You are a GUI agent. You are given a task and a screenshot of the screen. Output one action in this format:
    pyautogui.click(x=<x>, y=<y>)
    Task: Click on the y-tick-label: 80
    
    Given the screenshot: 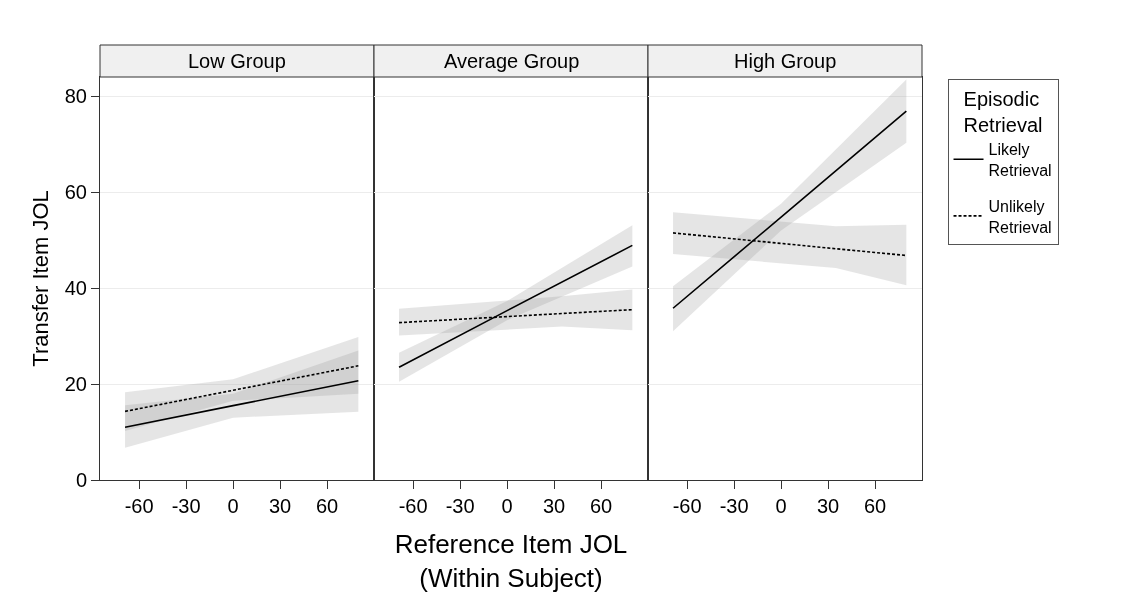 What is the action you would take?
    pyautogui.click(x=75, y=96)
    